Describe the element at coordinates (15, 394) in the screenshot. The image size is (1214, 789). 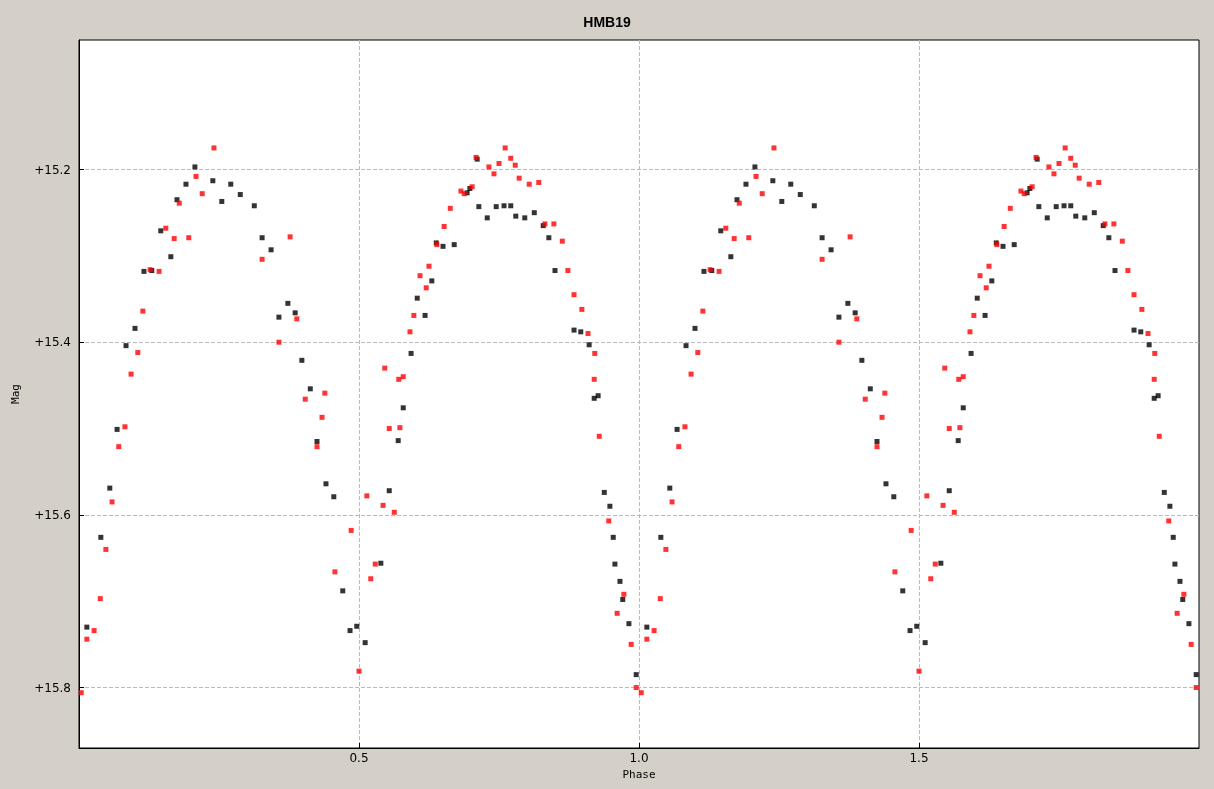
I see `y-axis-title: Mag` at that location.